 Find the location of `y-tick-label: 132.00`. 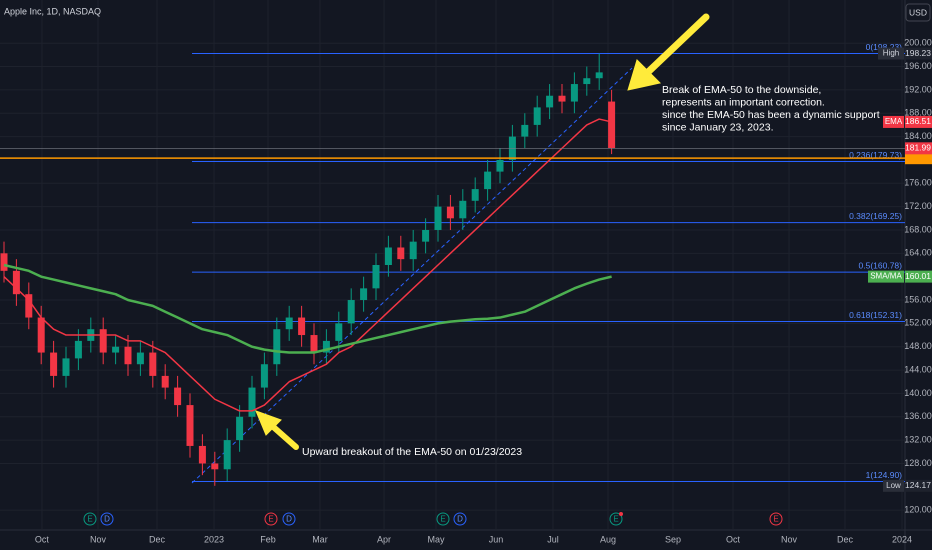

y-tick-label: 132.00 is located at coordinates (918, 439).